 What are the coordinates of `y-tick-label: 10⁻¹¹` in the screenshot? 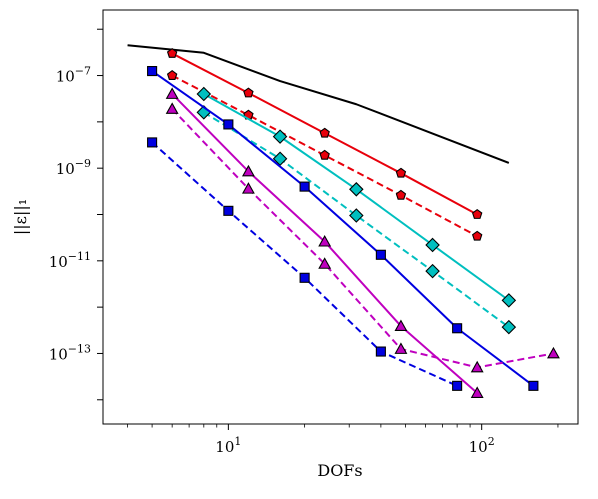 It's located at (70, 260).